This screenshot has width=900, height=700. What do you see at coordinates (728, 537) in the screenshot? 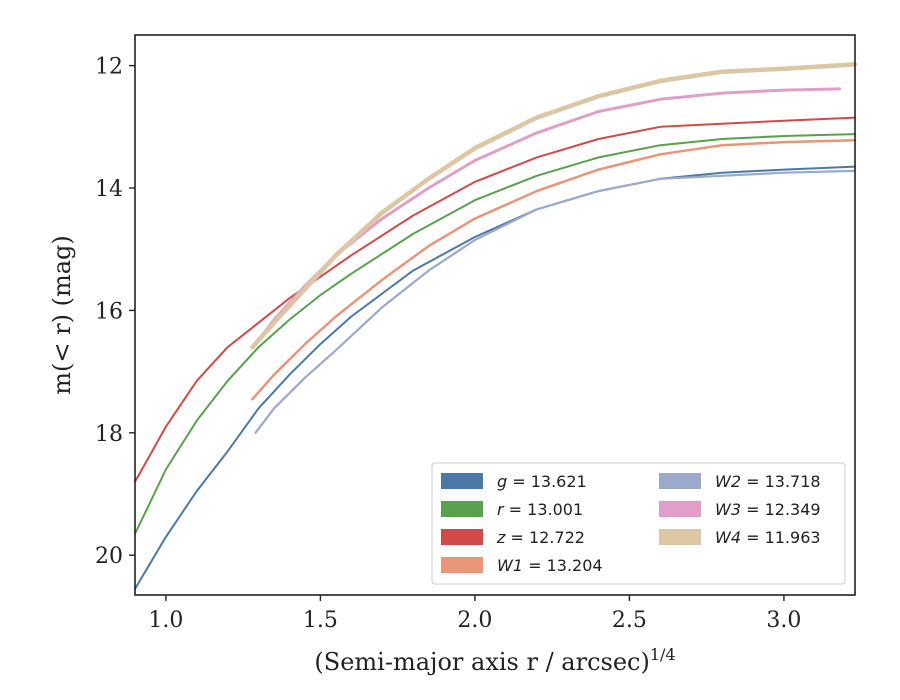
I see `legend-band: W4` at bounding box center [728, 537].